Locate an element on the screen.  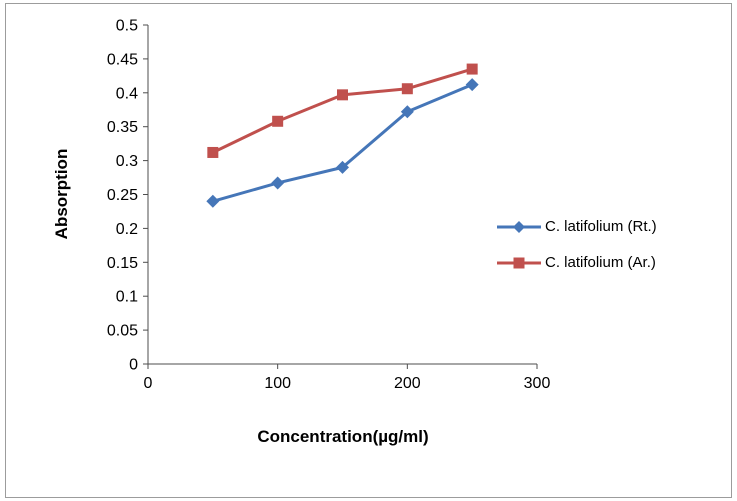
y-tick-label: 0.45 is located at coordinates (122, 59).